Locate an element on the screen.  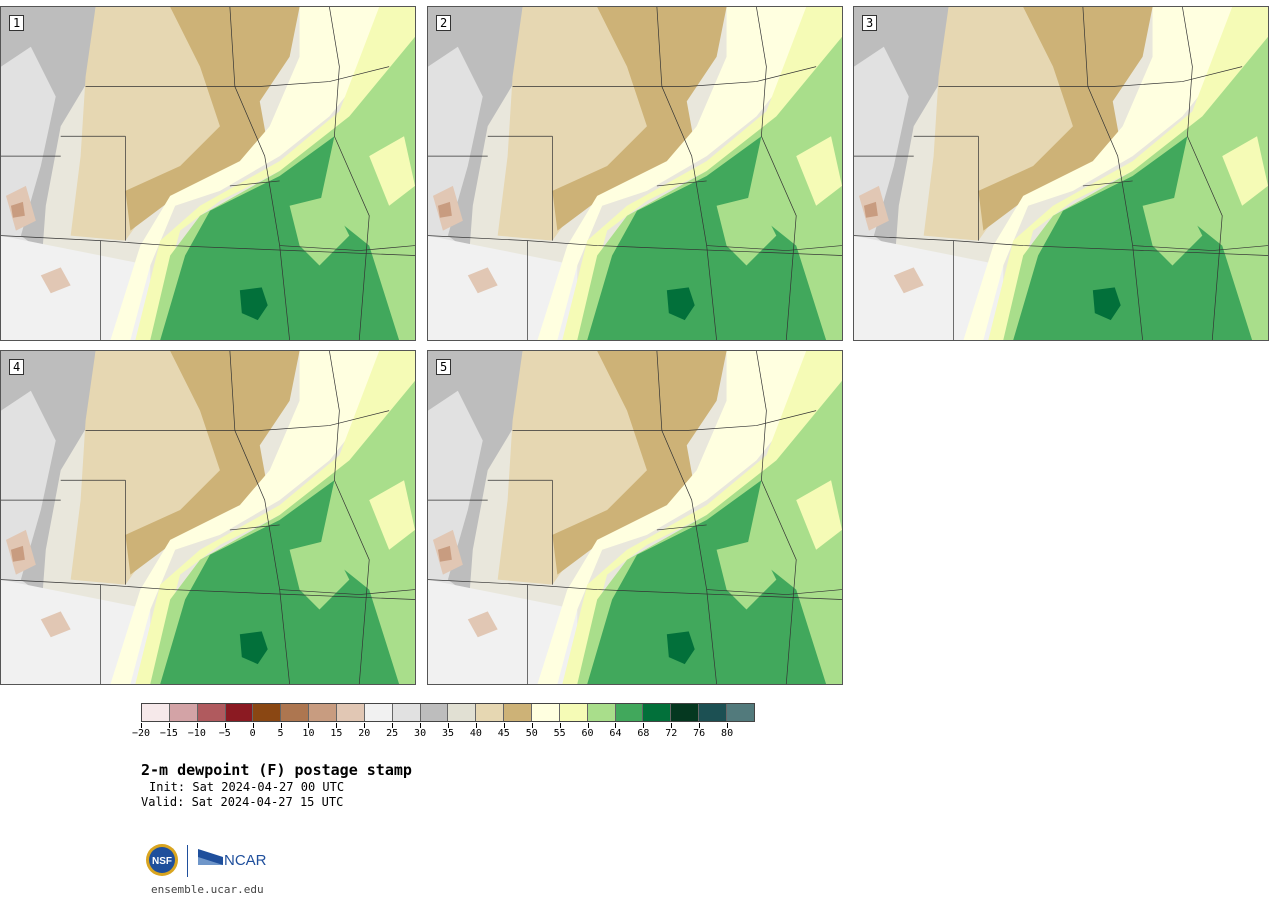
svg-text: NSF is located at coordinates (162, 861).